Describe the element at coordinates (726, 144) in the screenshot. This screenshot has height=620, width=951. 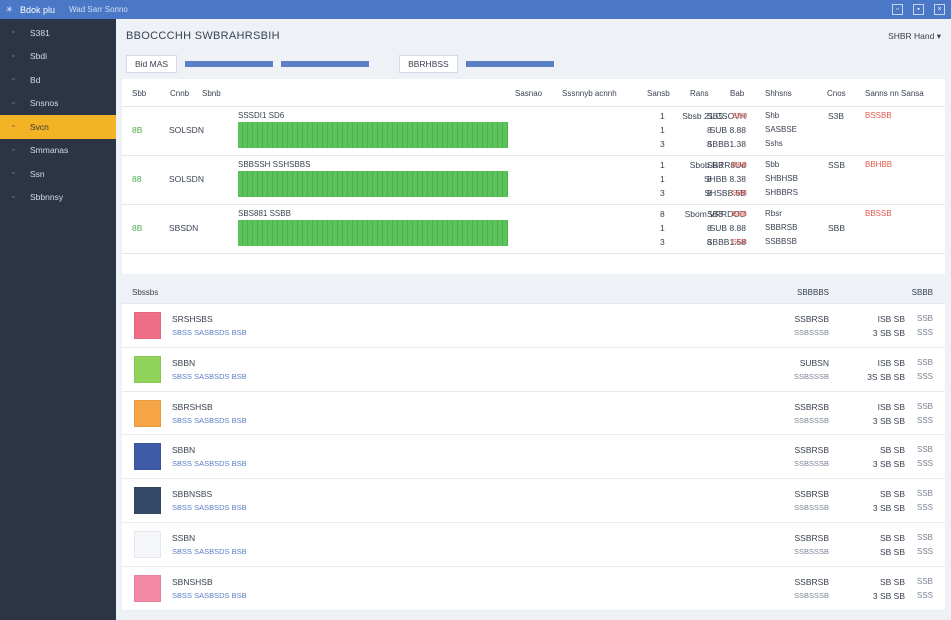
I see `cell-names: SBBB1.38` at that location.